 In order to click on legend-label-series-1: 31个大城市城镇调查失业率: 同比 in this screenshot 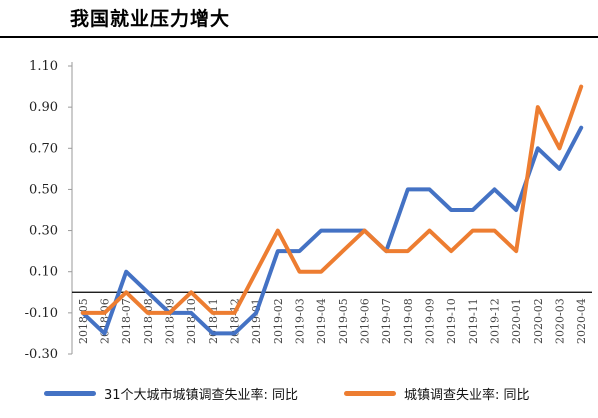, I will do `click(201, 395)`.